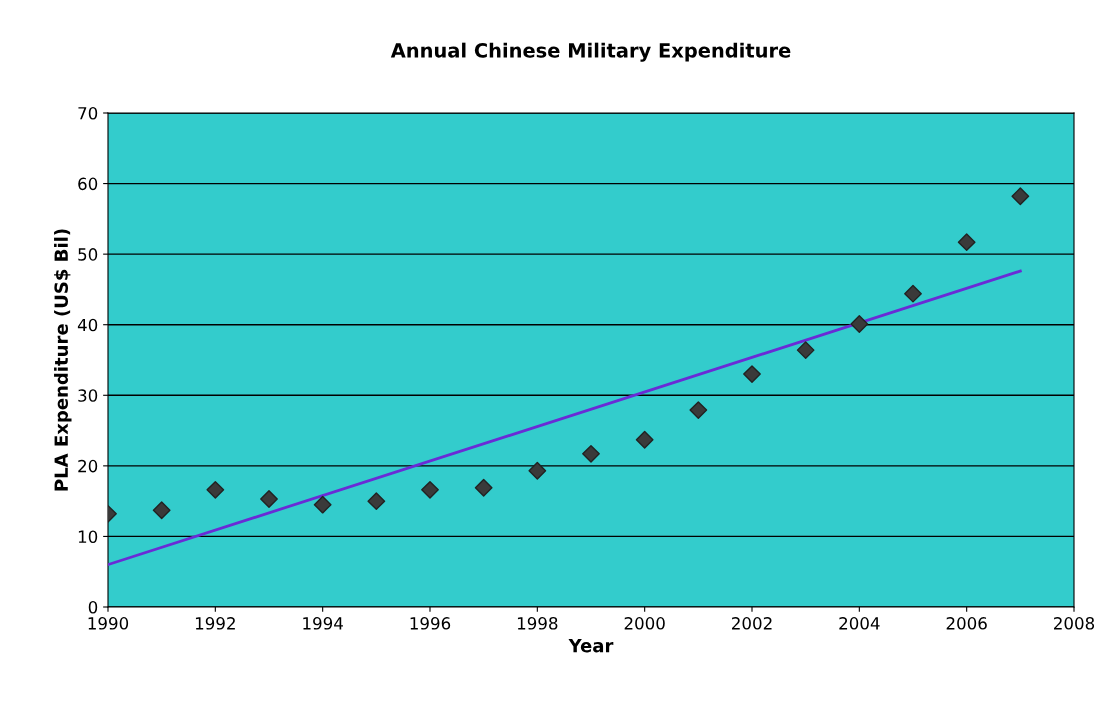 The height and width of the screenshot is (701, 1120). Describe the element at coordinates (215, 623) in the screenshot. I see `x-tick-label: 1992` at that location.